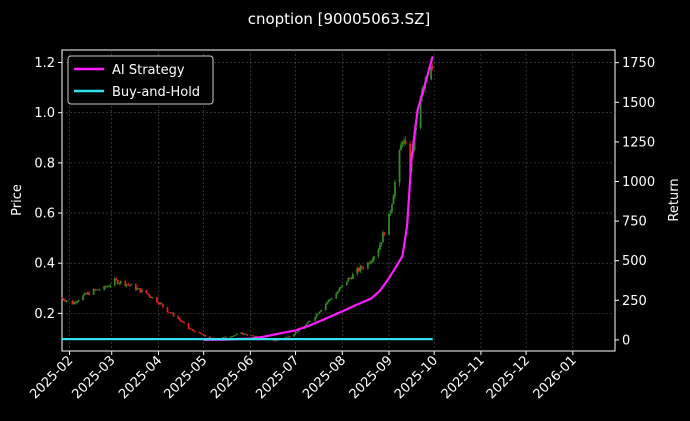  Describe the element at coordinates (48, 189) in the screenshot. I see `y-axis-left-ticks: 0.2 0.4 0.6 0.8 1.0 1.2` at that location.